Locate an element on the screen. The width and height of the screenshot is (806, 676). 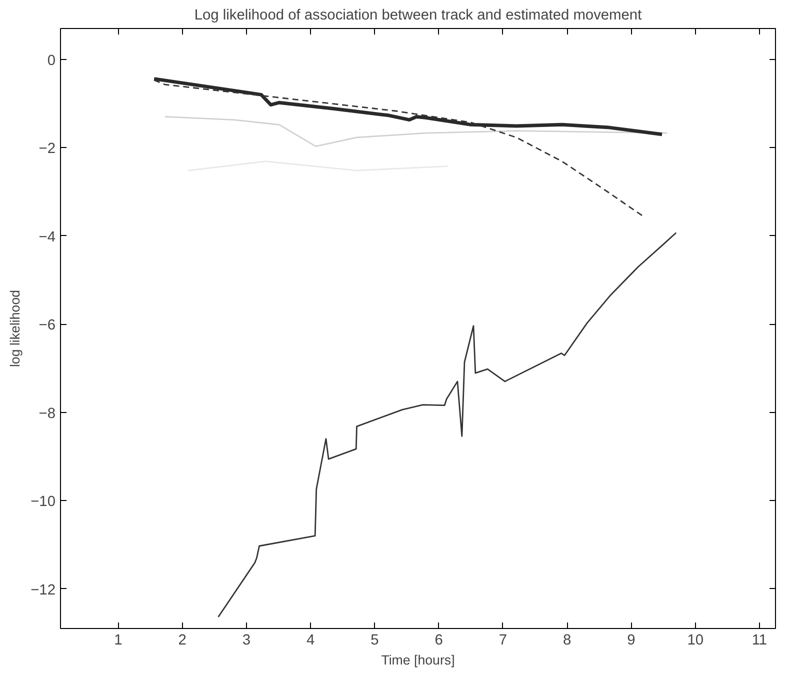
chart-title: Log likelihood of association between track and estimated movement is located at coordinates (418, 16).